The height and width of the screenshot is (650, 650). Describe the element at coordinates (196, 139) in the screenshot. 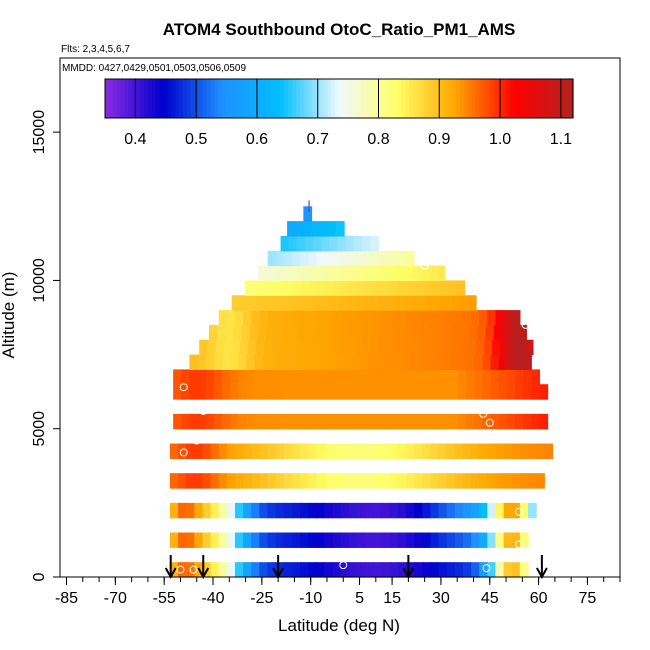

I see `colorbar-tick-label: 0.5` at that location.